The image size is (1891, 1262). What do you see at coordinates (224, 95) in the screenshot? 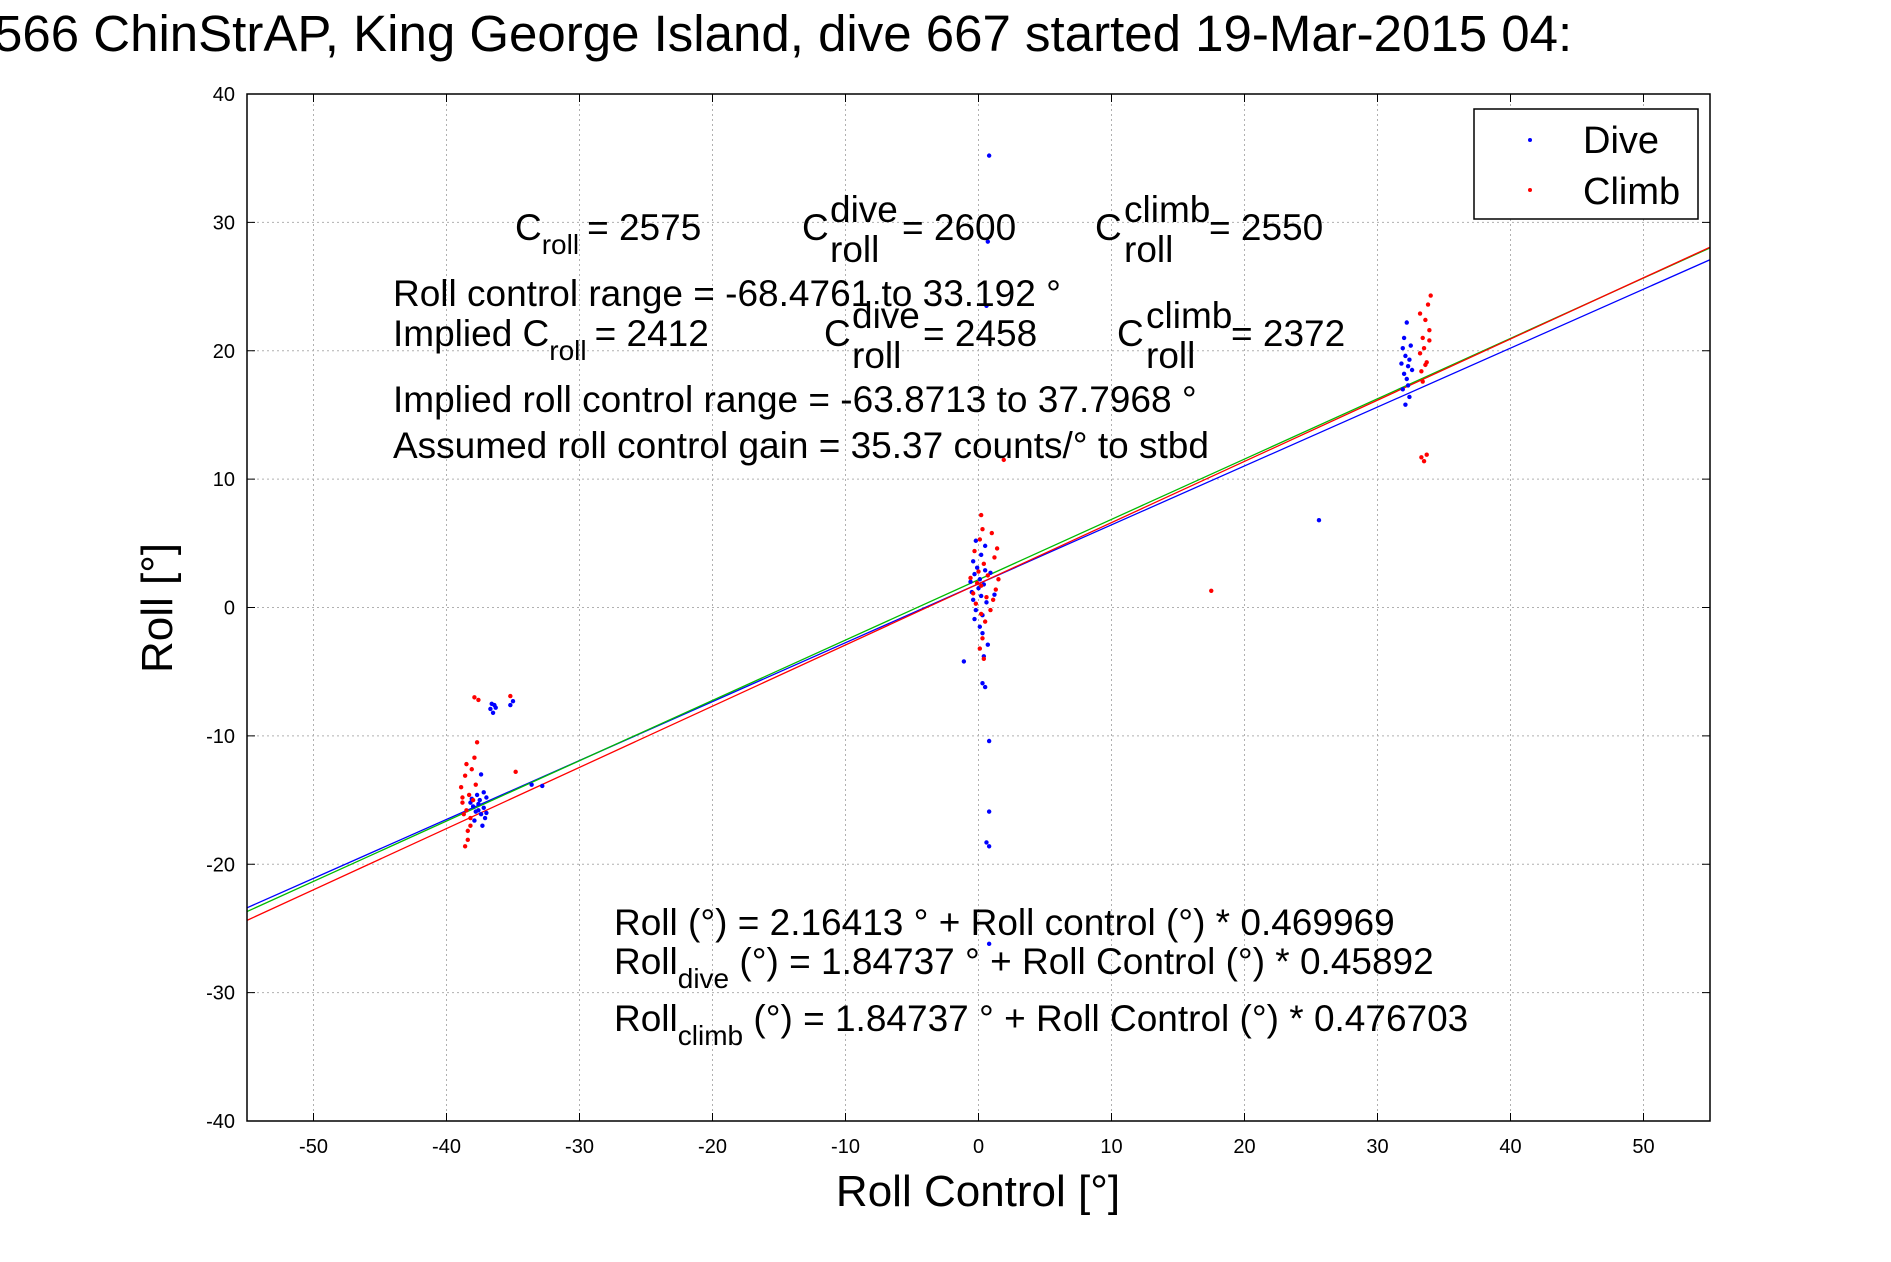
I see `y-tick-label: 40` at bounding box center [224, 95].